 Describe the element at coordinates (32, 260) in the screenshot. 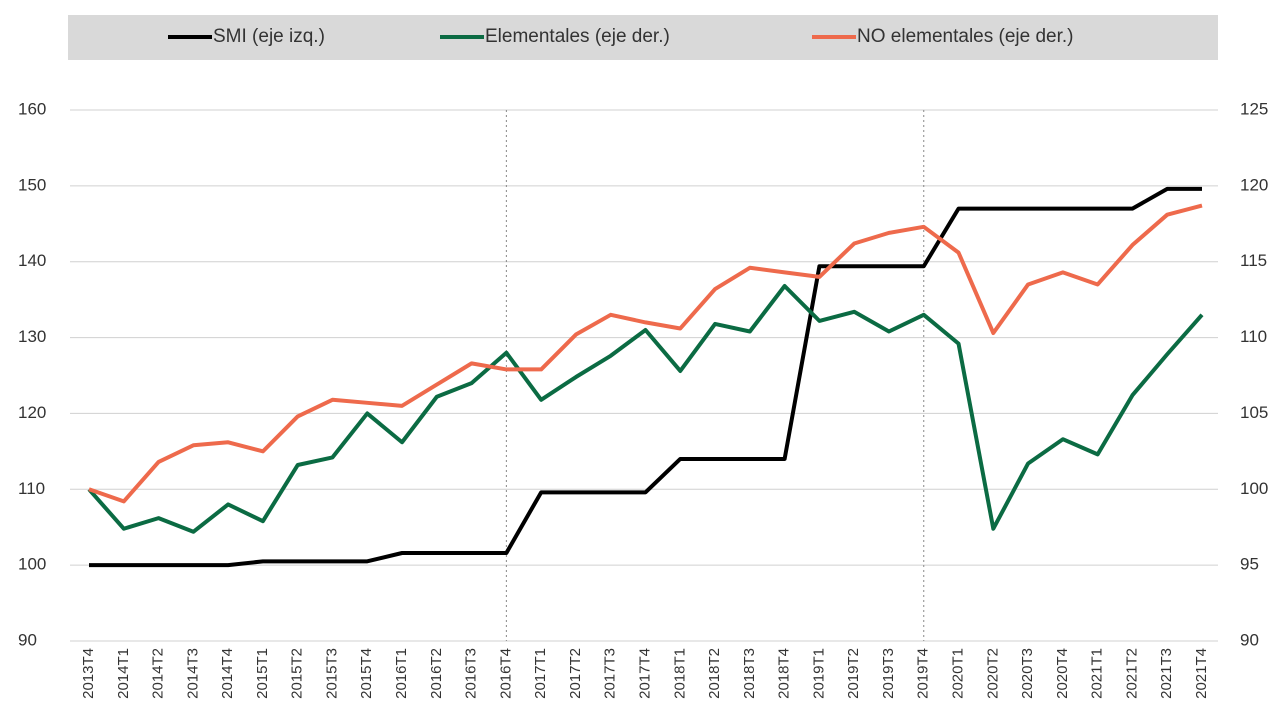

I see `y-tick-label: 140` at that location.